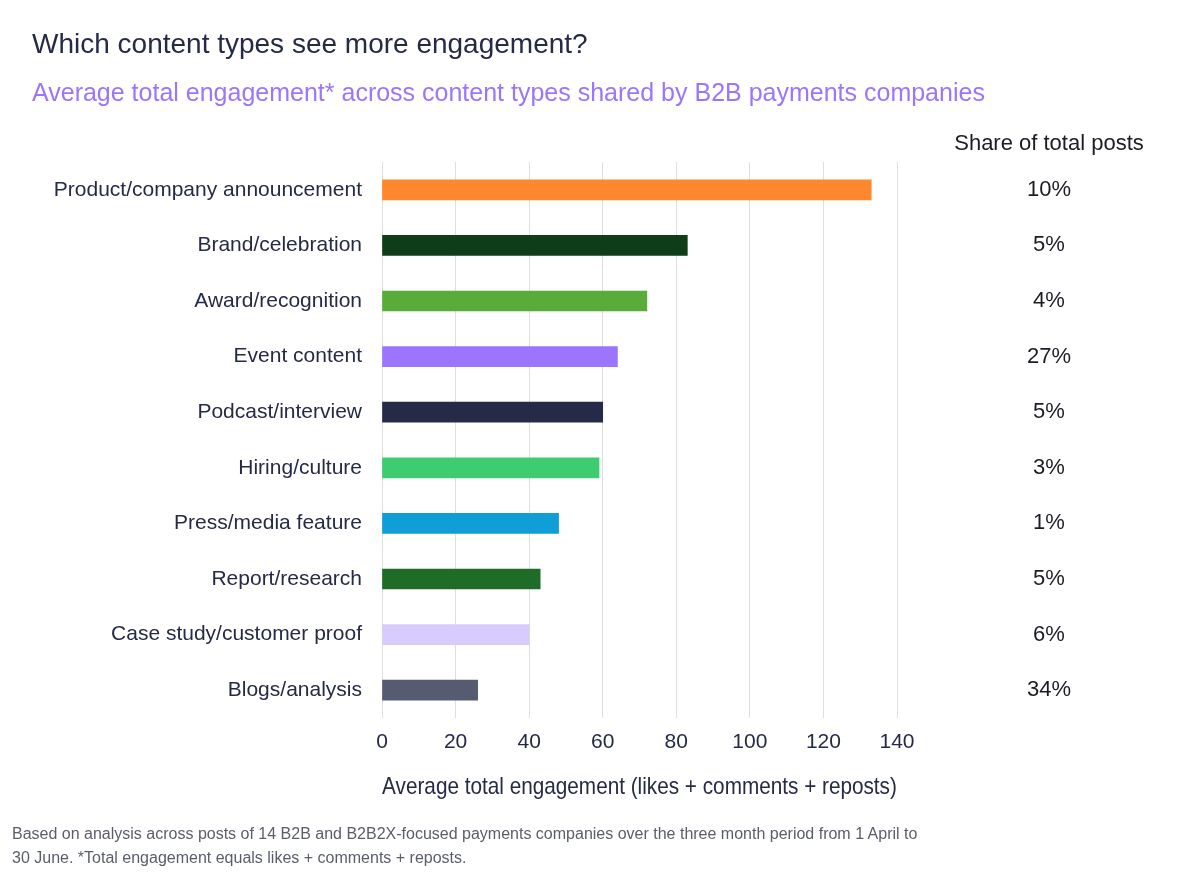  I want to click on y-tick-label: Report/research, so click(286, 577).